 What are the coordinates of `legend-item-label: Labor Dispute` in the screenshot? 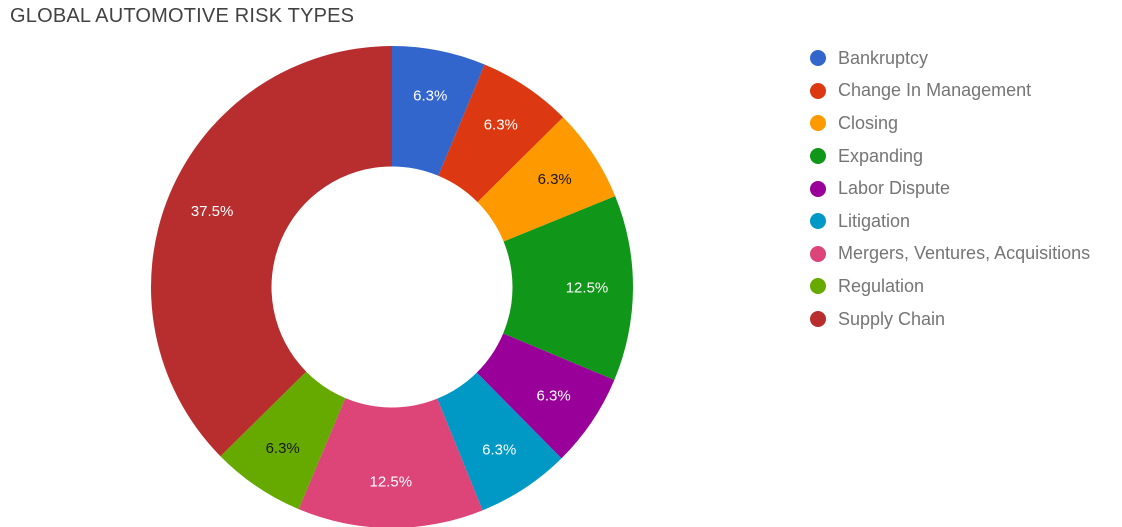 It's located at (894, 188).